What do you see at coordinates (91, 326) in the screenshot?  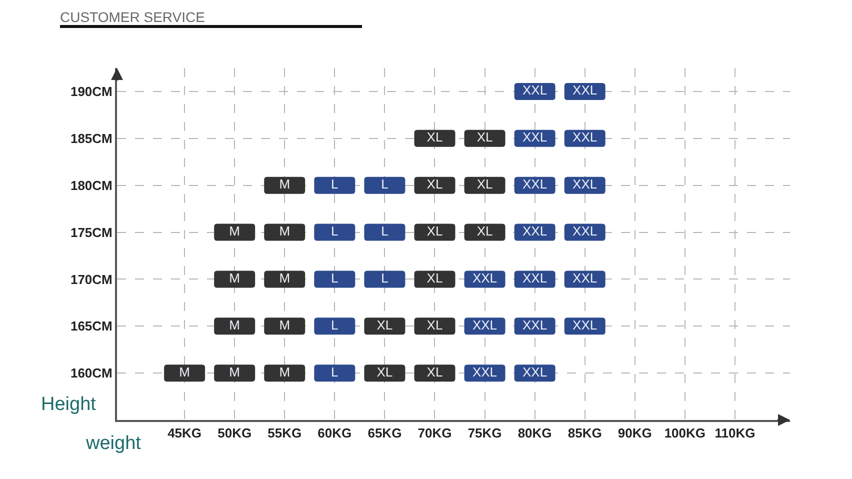 I see `y-tick-label: 165CM` at bounding box center [91, 326].